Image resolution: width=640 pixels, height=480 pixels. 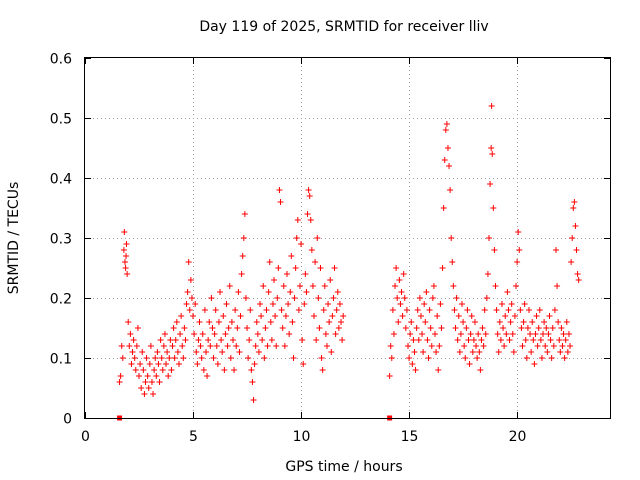 I want to click on y-tick-label: 0.4, so click(x=61, y=180).